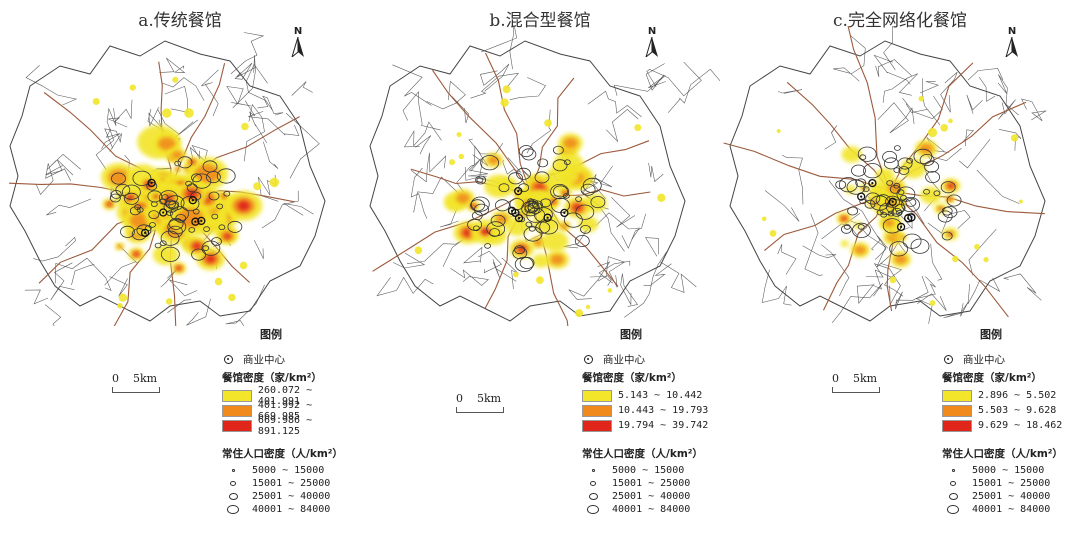 This screenshot has height=538, width=1080. I want to click on population-range-label: 5000 ~ 15000, so click(648, 470).